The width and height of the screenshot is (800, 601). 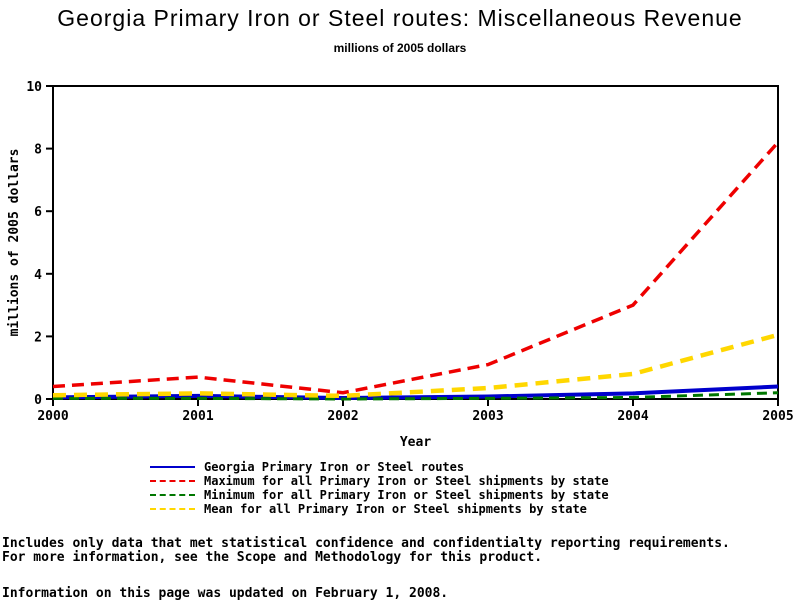 I want to click on x-tick-label: 2000, so click(x=52, y=416).